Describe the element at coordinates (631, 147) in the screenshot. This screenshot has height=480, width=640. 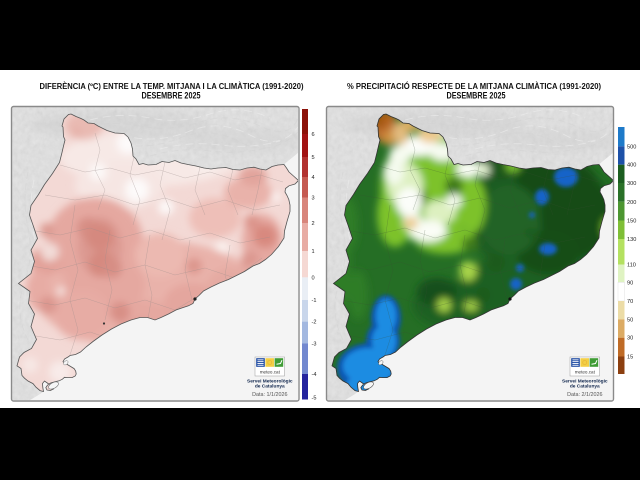
I see `svg-text: 500` at that location.